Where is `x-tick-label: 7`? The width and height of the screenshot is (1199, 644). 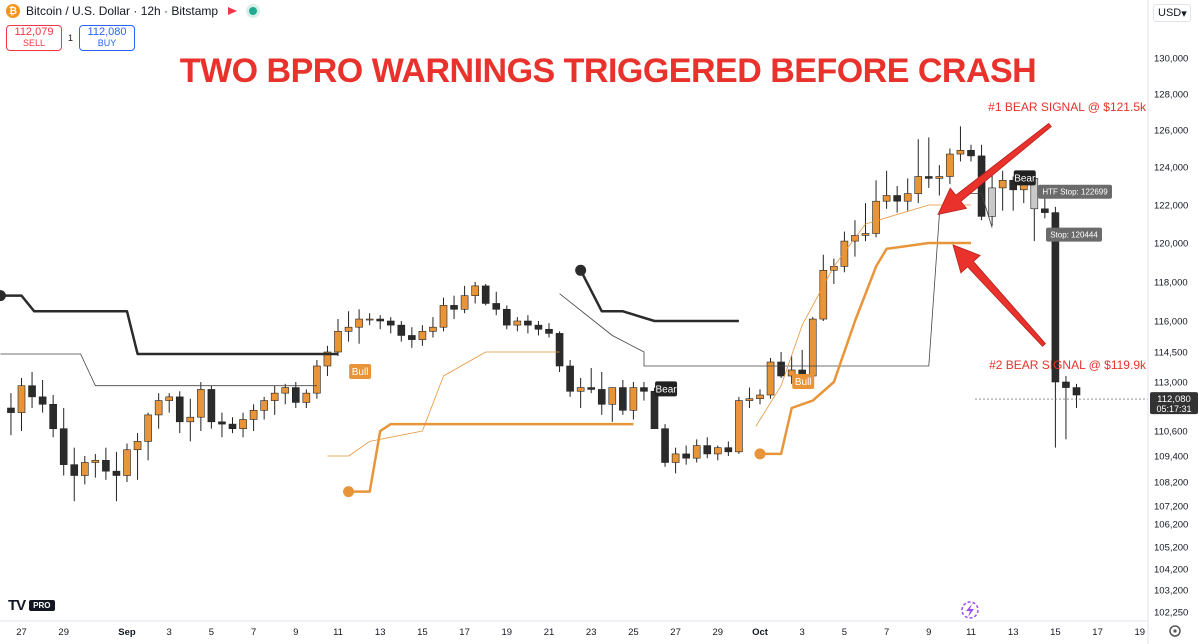 x-tick-label: 7 is located at coordinates (253, 632).